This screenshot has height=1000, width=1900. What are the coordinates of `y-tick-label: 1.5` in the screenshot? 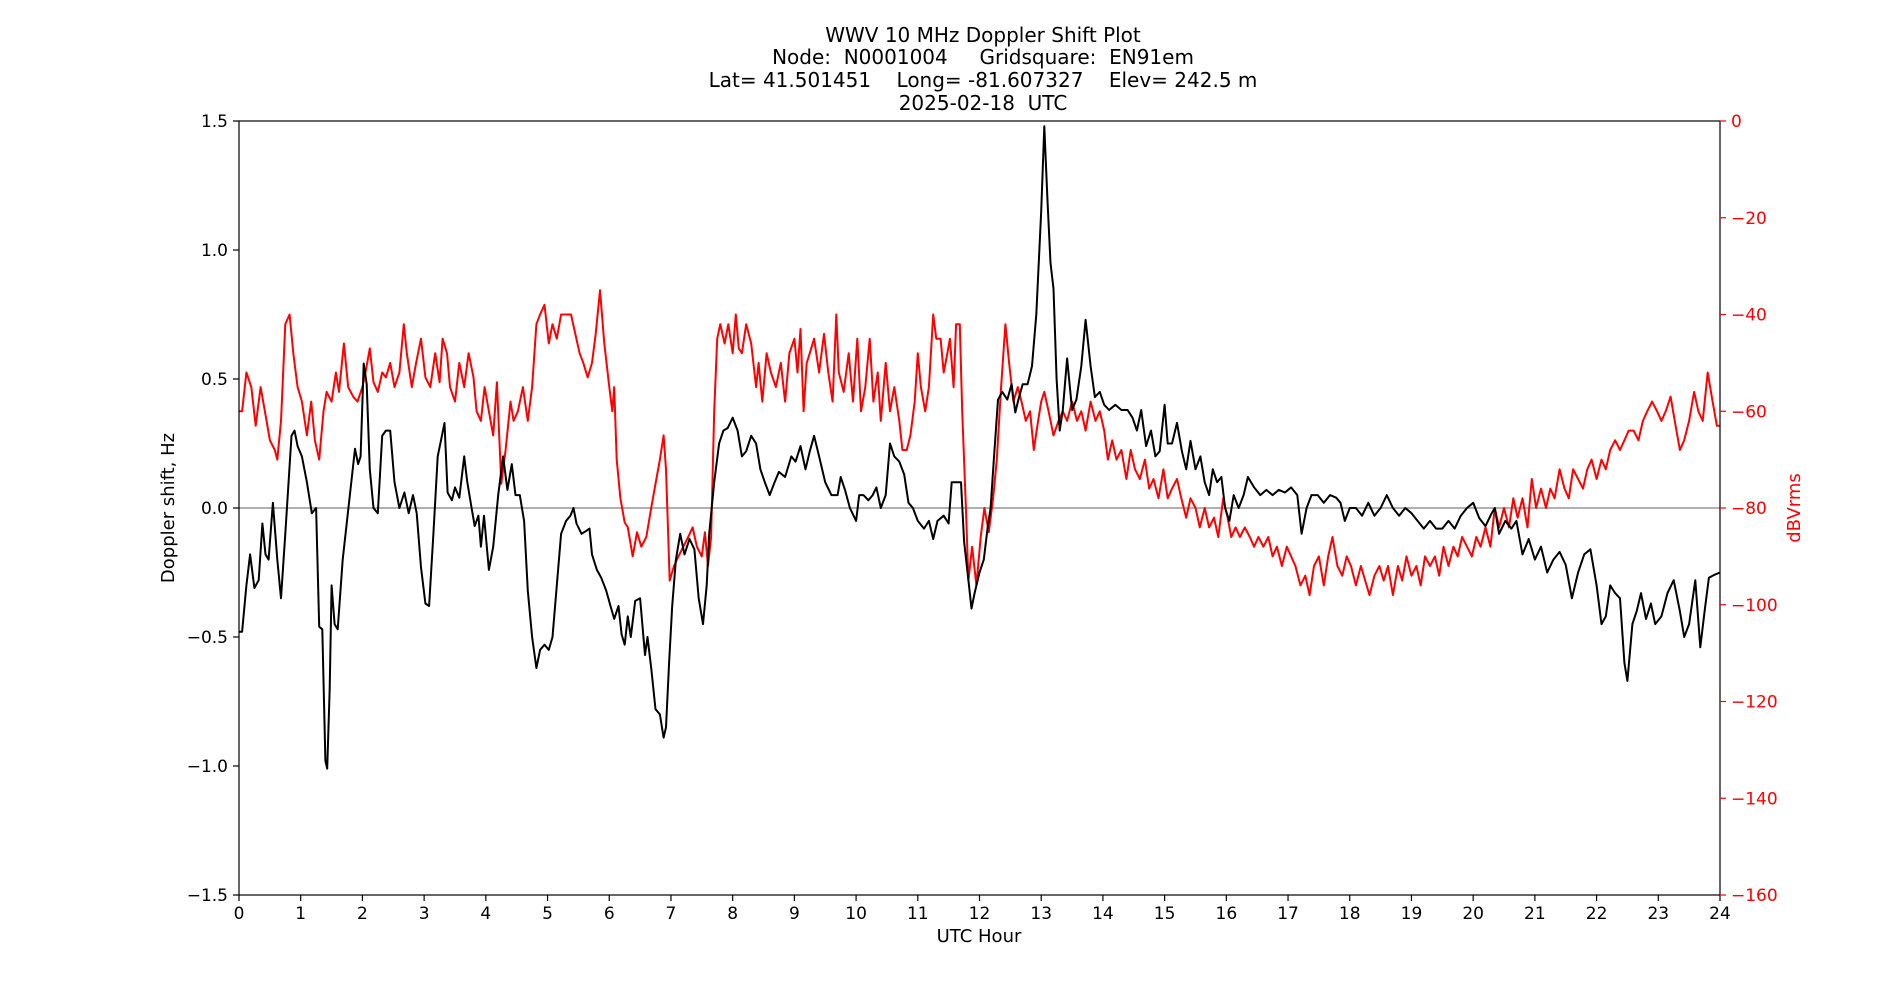 It's located at (214, 122).